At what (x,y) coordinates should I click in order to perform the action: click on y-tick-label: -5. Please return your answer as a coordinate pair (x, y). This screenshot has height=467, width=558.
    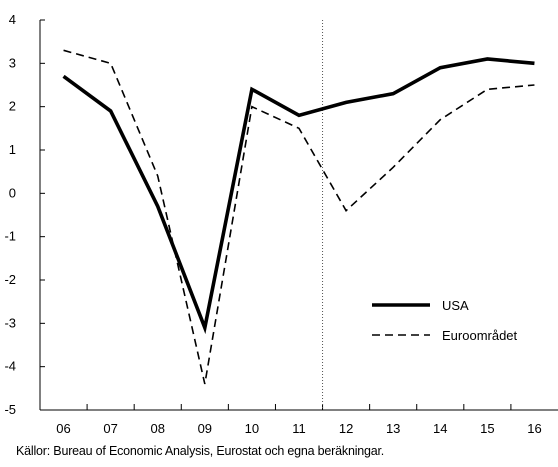
    Looking at the image, I should click on (10, 409).